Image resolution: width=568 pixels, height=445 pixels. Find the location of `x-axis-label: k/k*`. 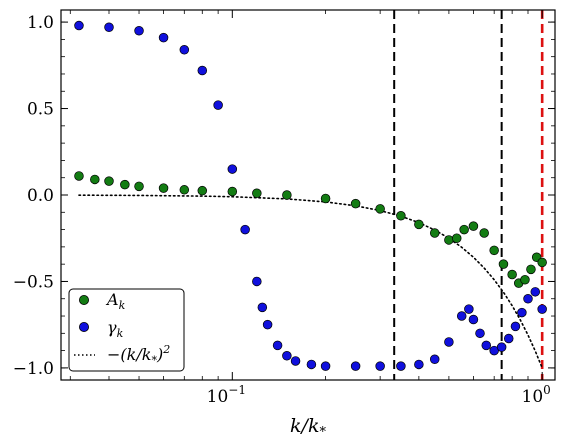

x-axis-label: k/k* is located at coordinates (308, 427).